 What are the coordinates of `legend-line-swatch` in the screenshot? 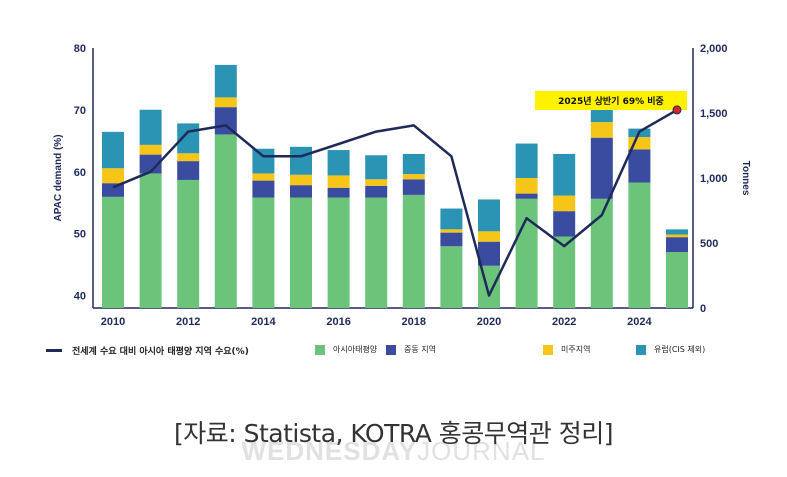 It's located at (54, 350).